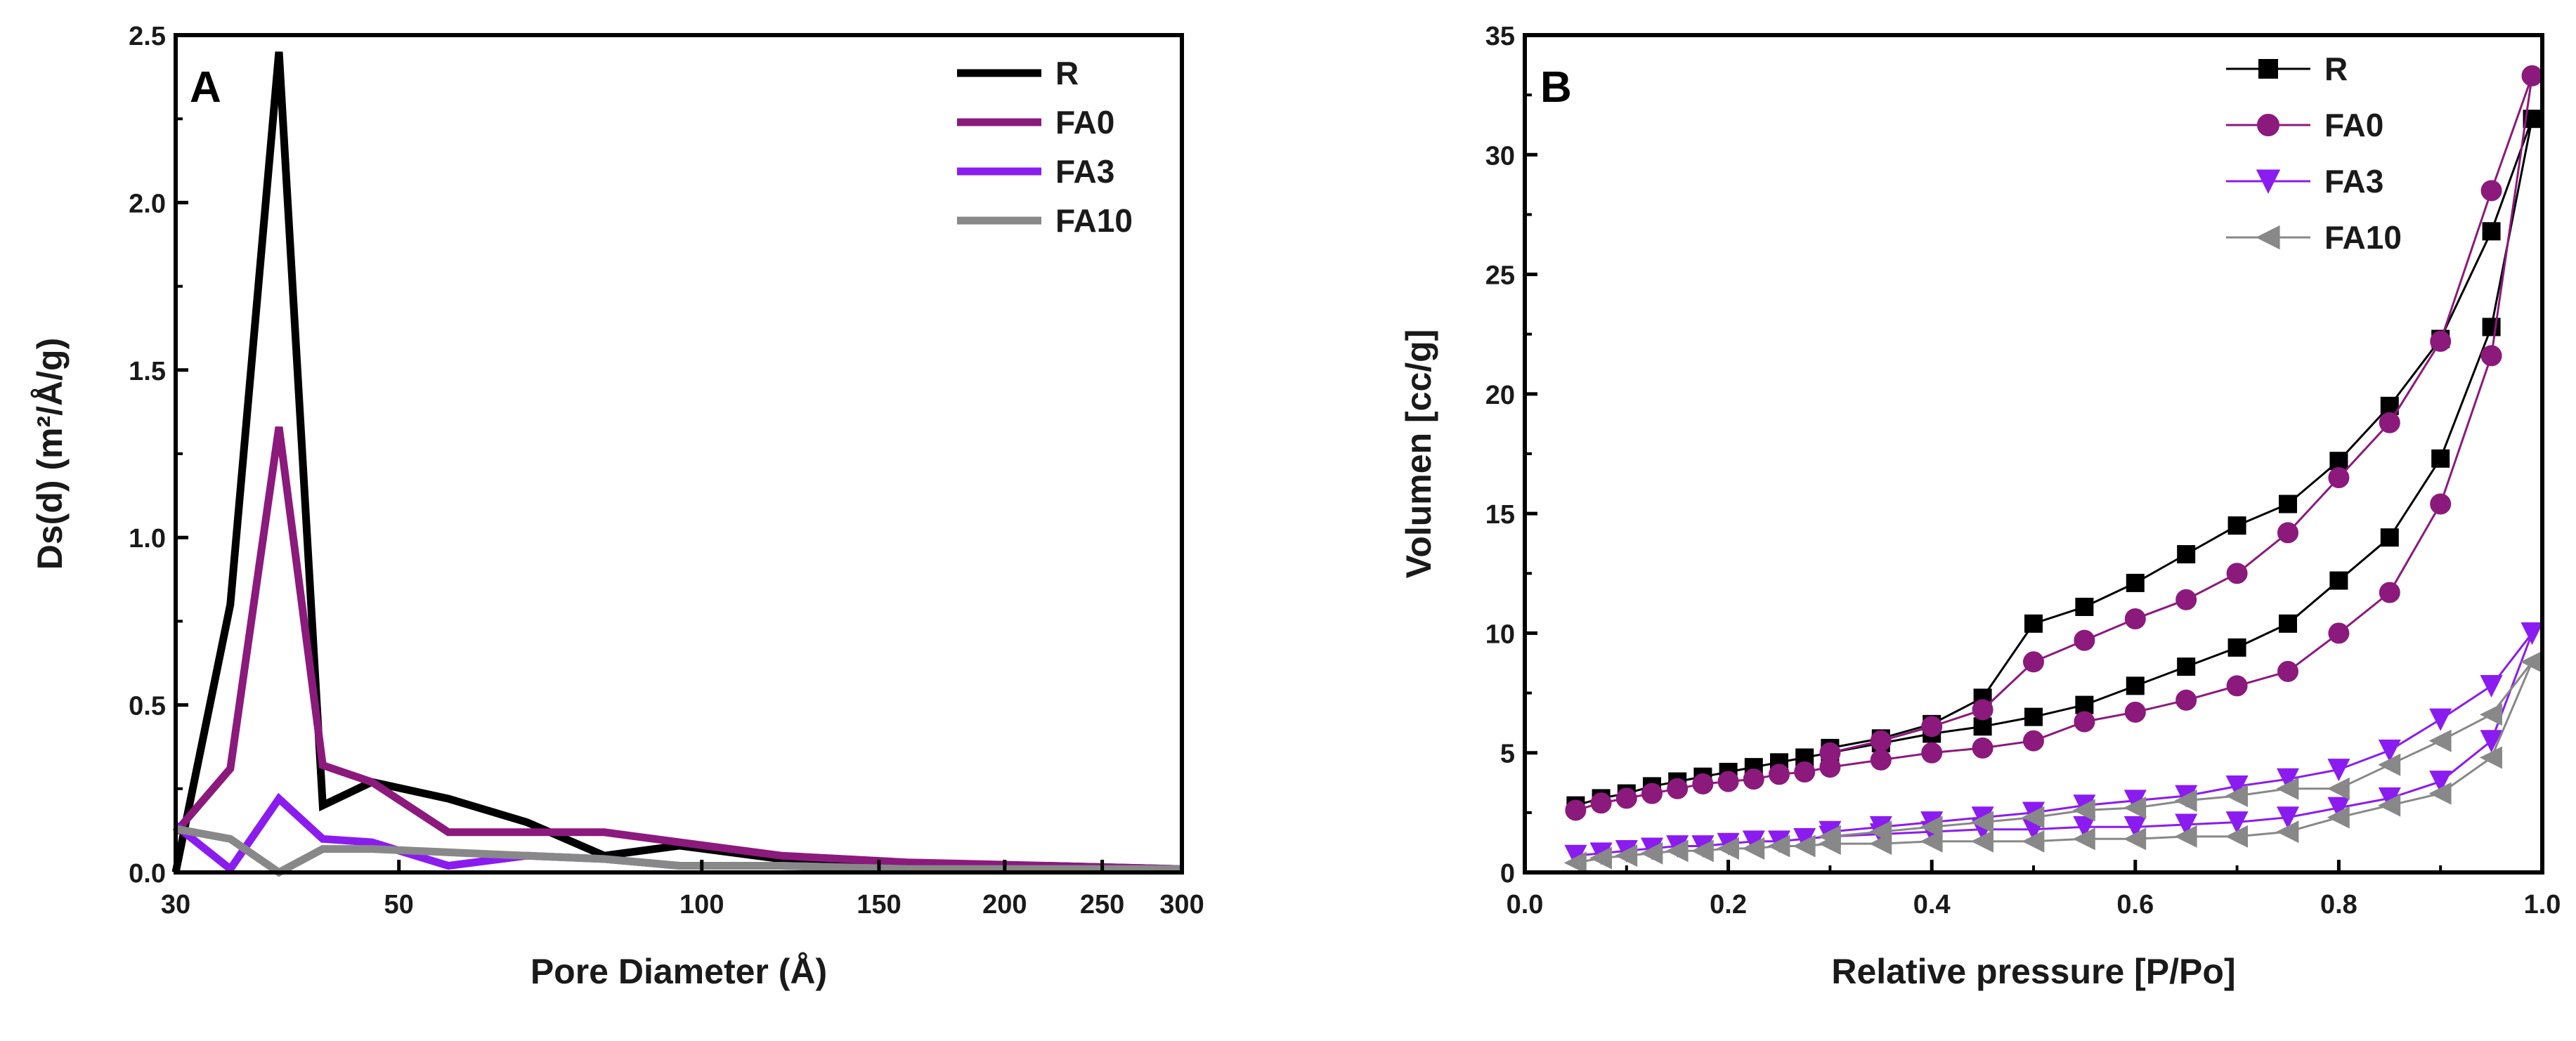 The width and height of the screenshot is (2576, 1041). Describe the element at coordinates (2268, 125) in the screenshot. I see `panel-b-legend-marker-fa0` at that location.